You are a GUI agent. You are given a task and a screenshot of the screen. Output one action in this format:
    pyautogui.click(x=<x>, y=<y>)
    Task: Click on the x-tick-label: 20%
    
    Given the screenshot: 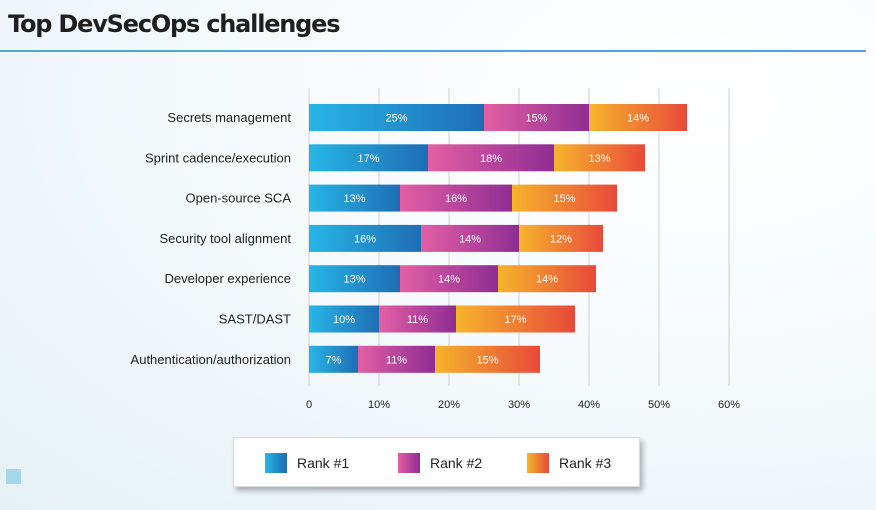 What is the action you would take?
    pyautogui.click(x=449, y=405)
    